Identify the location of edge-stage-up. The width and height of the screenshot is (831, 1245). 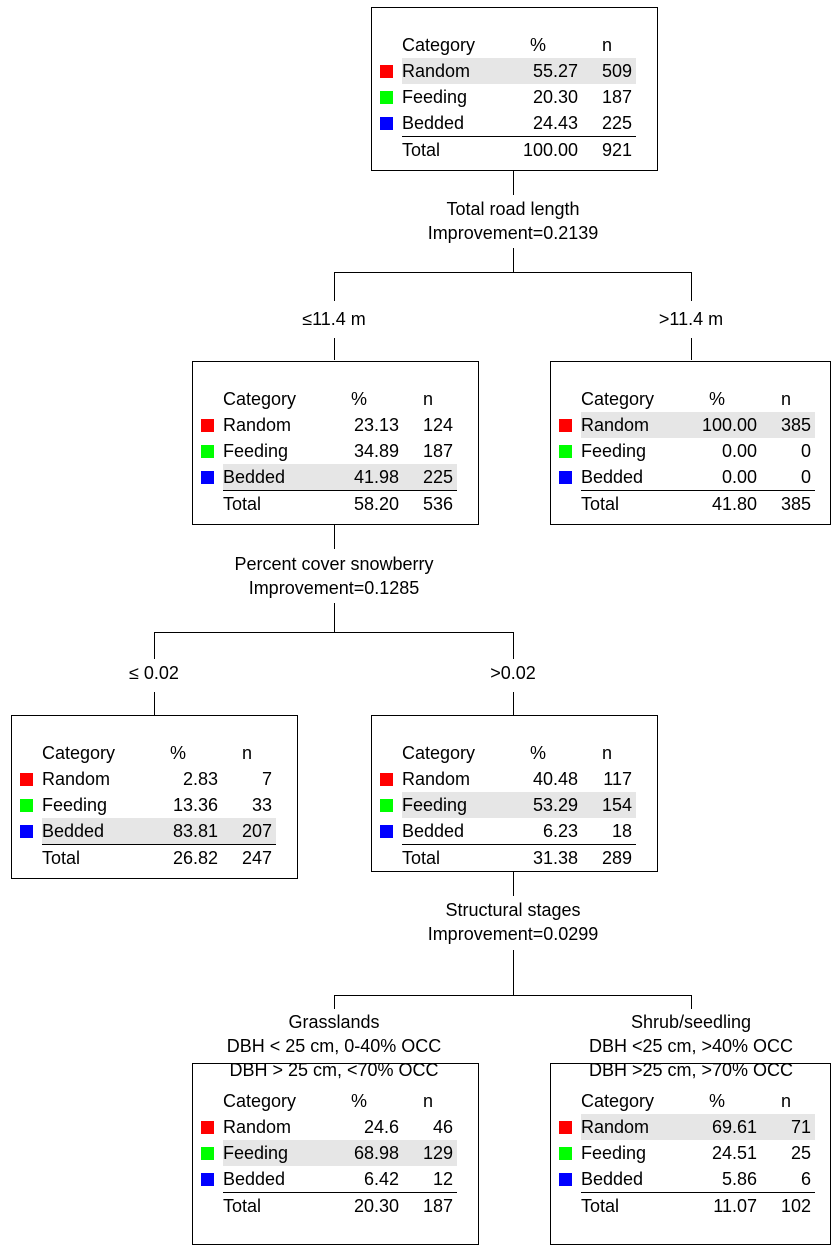
(513, 884).